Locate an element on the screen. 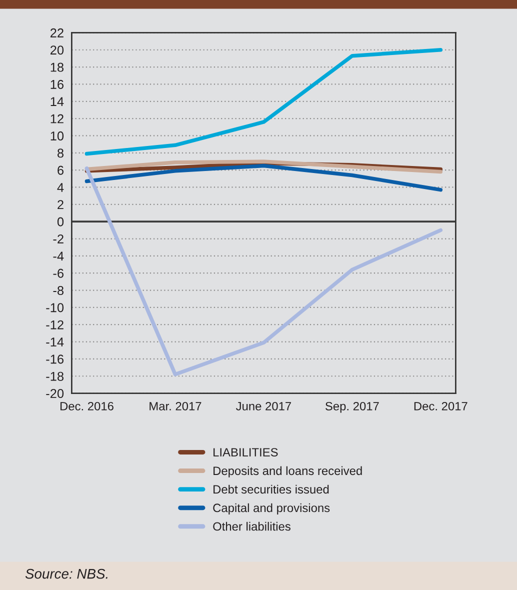 This screenshot has height=590, width=517. x-tick-label: Sep. 2017 is located at coordinates (352, 407).